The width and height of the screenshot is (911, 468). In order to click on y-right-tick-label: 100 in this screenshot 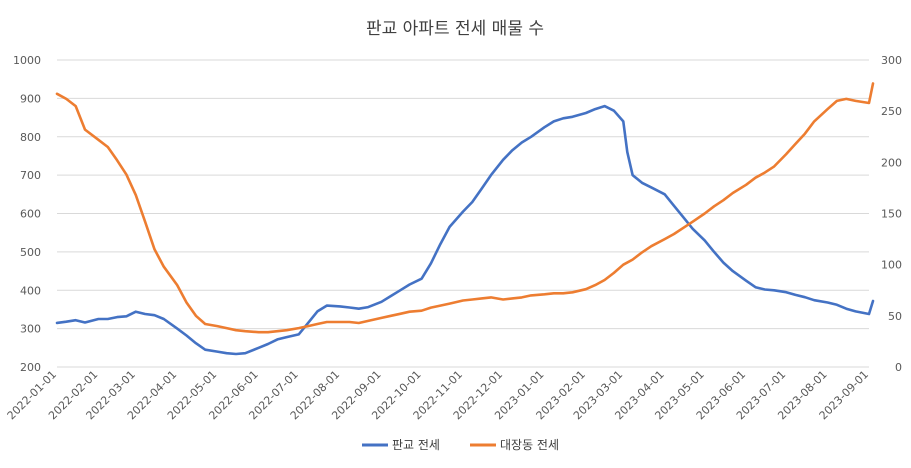, I will do `click(891, 265)`.